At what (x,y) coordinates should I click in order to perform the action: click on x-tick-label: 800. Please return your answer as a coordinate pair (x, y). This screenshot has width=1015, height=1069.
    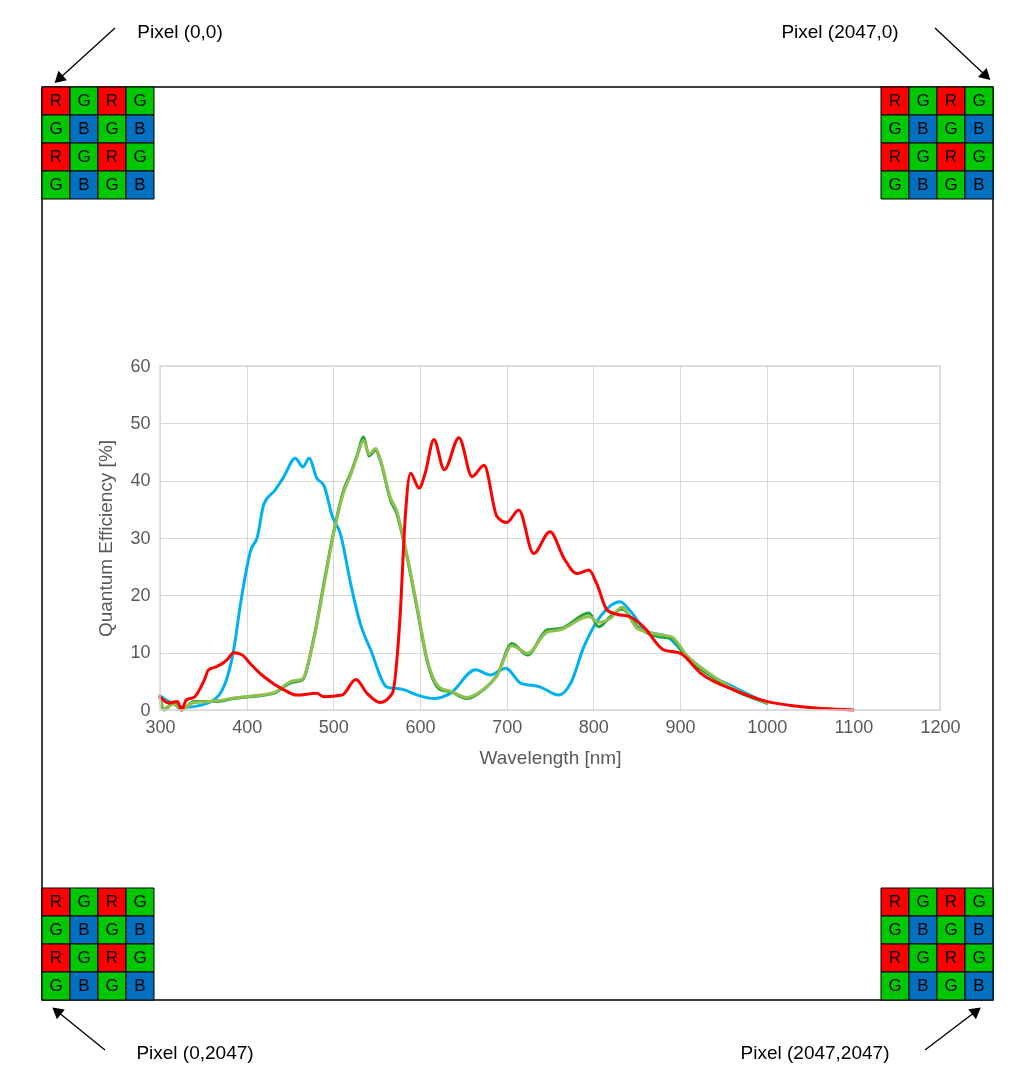
    Looking at the image, I should click on (593, 726).